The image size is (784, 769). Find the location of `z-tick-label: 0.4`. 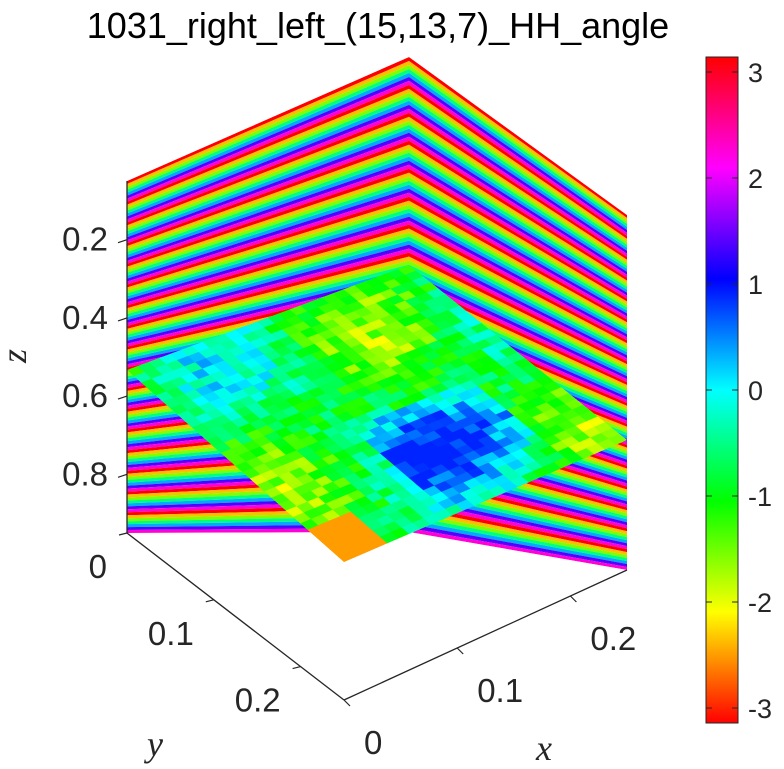

z-tick-label: 0.4 is located at coordinates (85, 317).